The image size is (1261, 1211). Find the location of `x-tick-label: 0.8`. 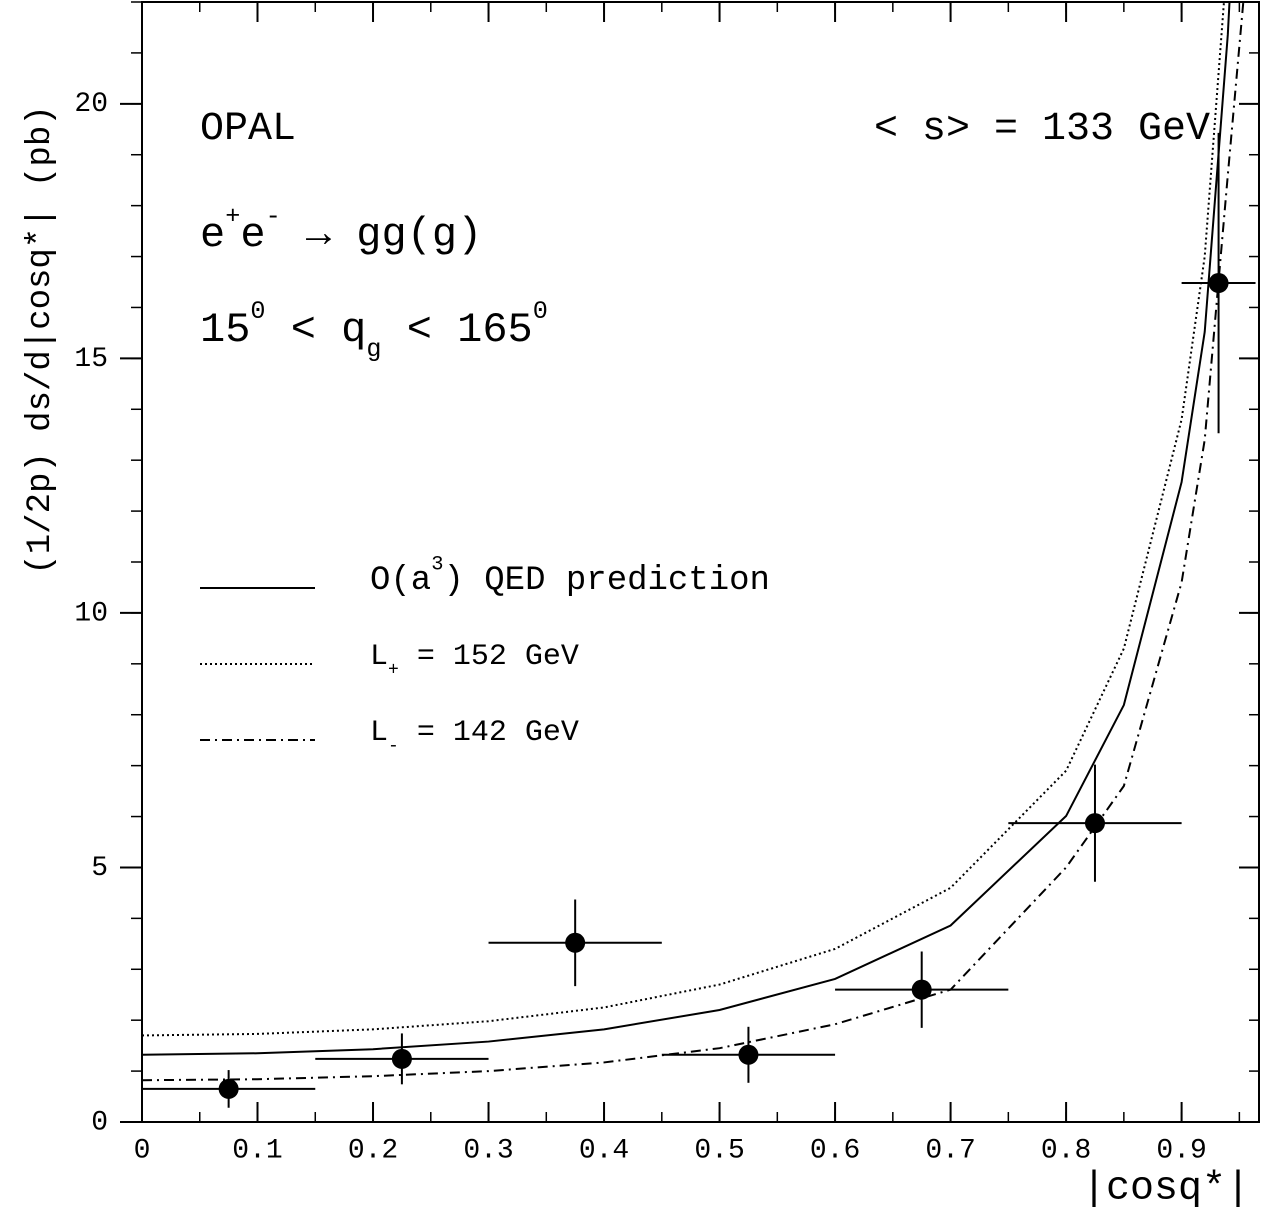

x-tick-label: 0.8 is located at coordinates (1066, 1150).